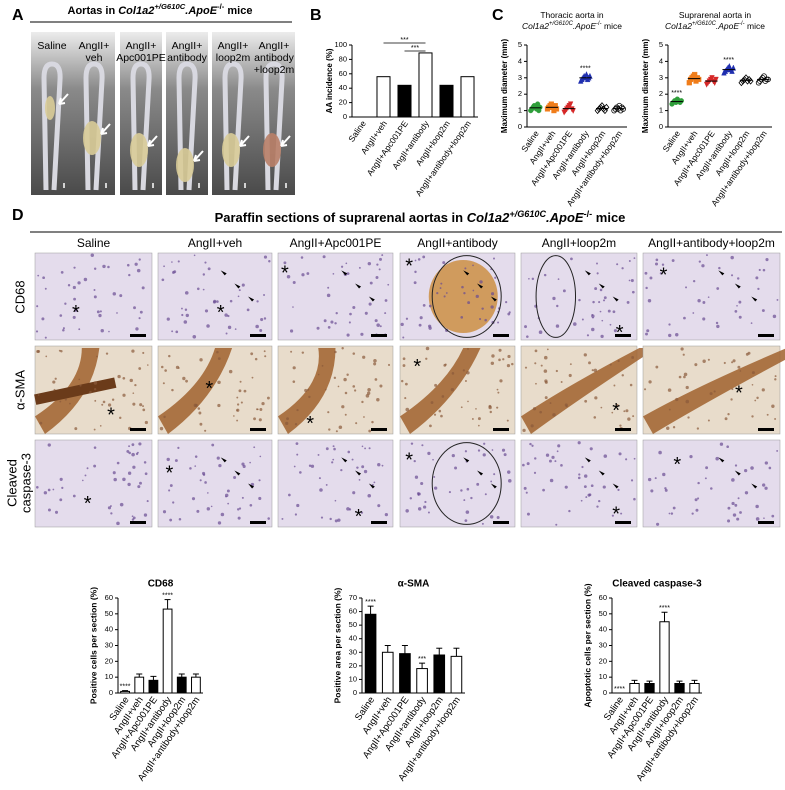 Image resolution: width=785 pixels, height=790 pixels. What do you see at coordinates (527, 214) in the screenshot?
I see `panel-title-part: +/G610C` at bounding box center [527, 214].